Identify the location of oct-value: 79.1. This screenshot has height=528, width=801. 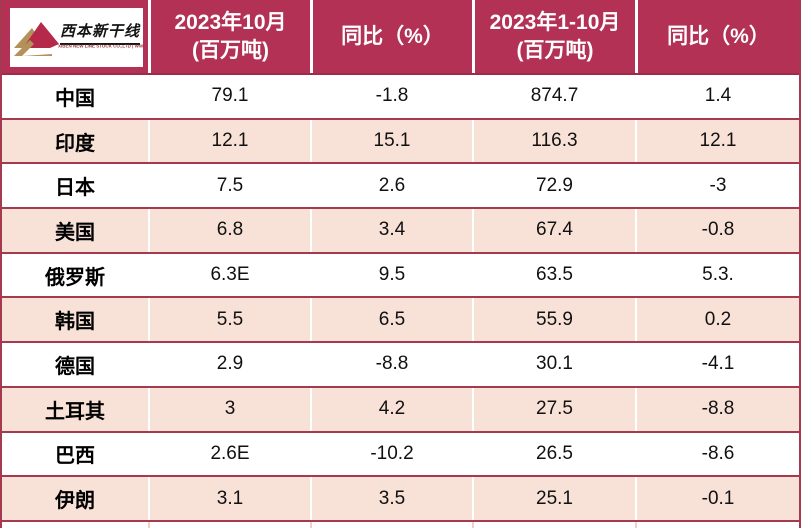
(229, 96).